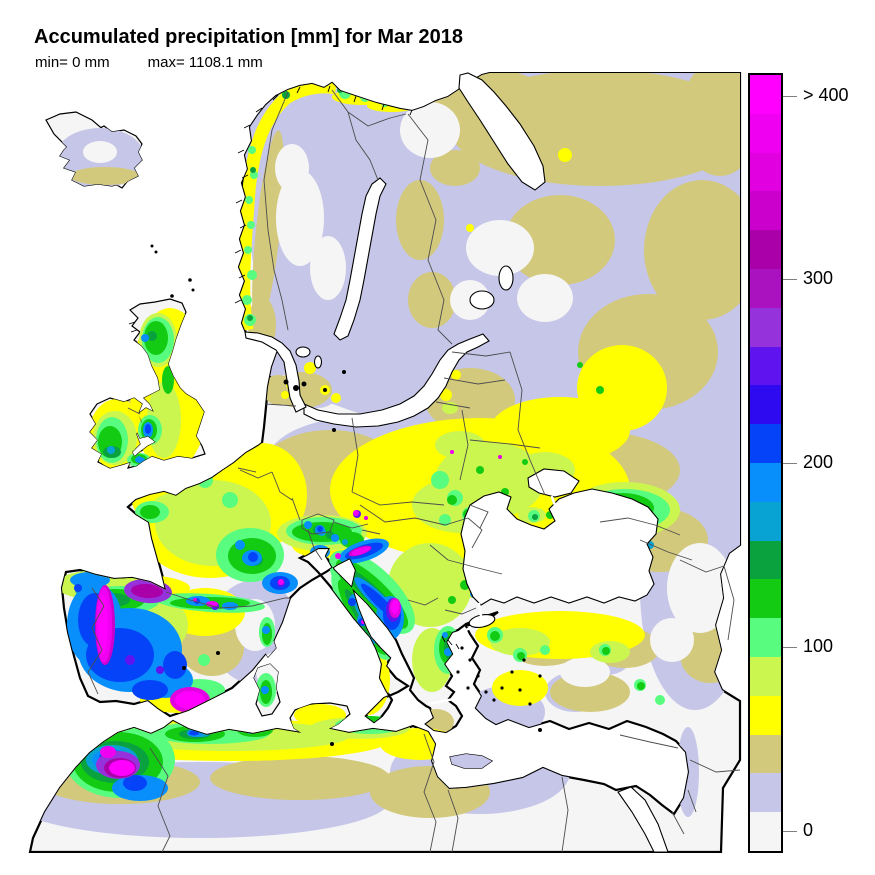  I want to click on tick-label: 300, so click(818, 278).